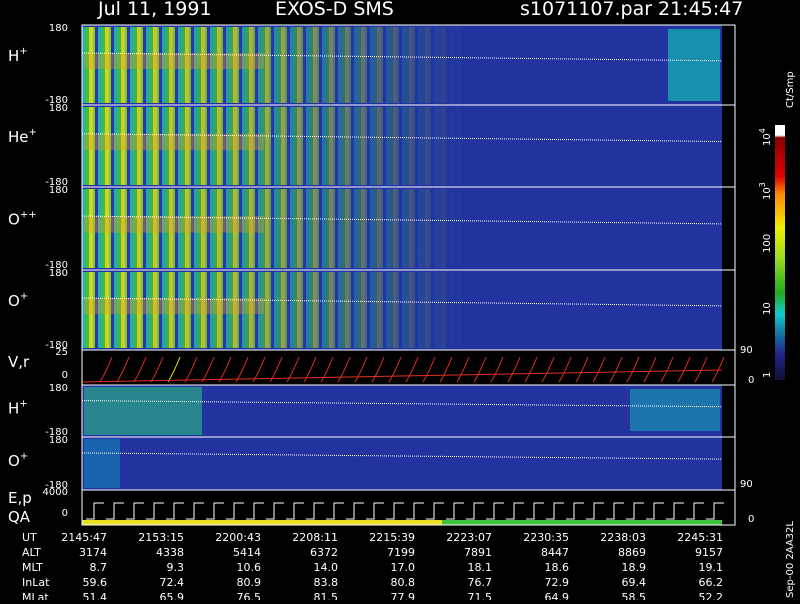  Describe the element at coordinates (84, 537) in the screenshot. I see `cell: 2145:47` at that location.